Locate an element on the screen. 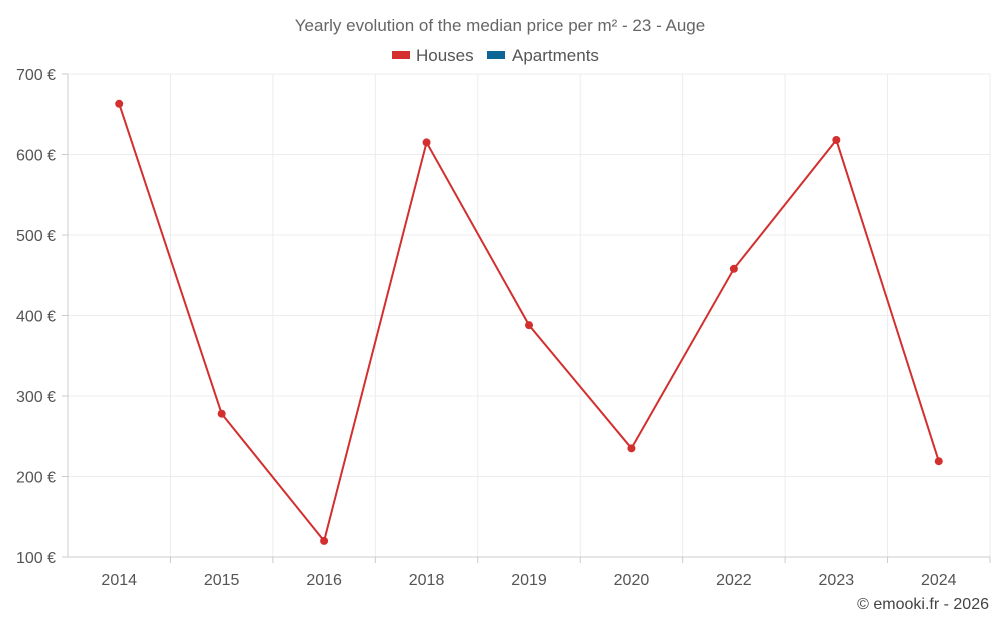 Image resolution: width=1000 pixels, height=625 pixels. legend-label-houses: Houses is located at coordinates (445, 55).